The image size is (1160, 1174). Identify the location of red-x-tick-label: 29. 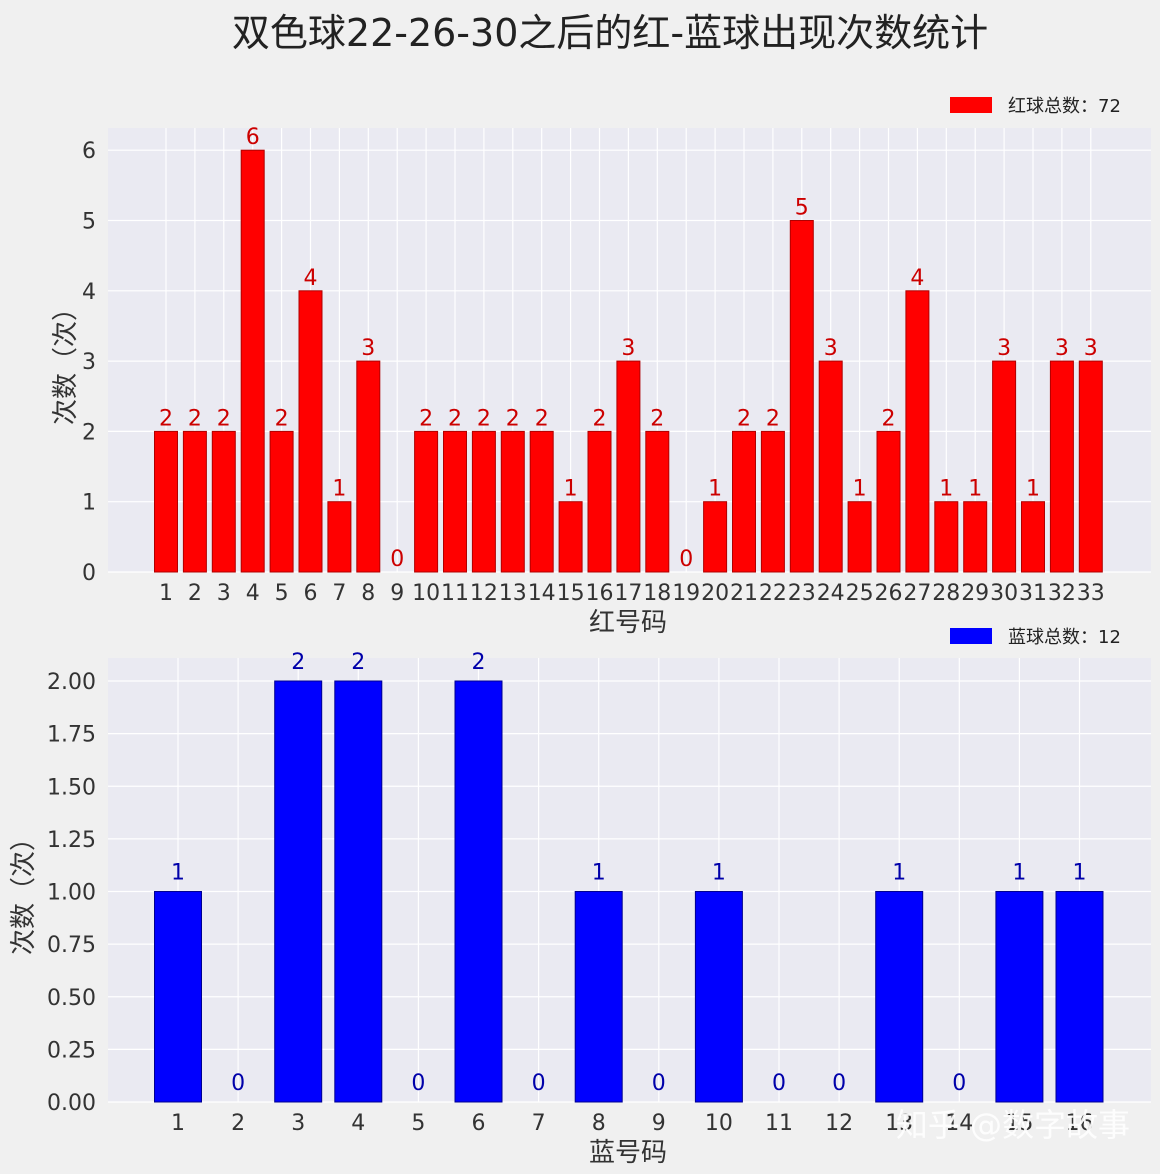
(975, 593).